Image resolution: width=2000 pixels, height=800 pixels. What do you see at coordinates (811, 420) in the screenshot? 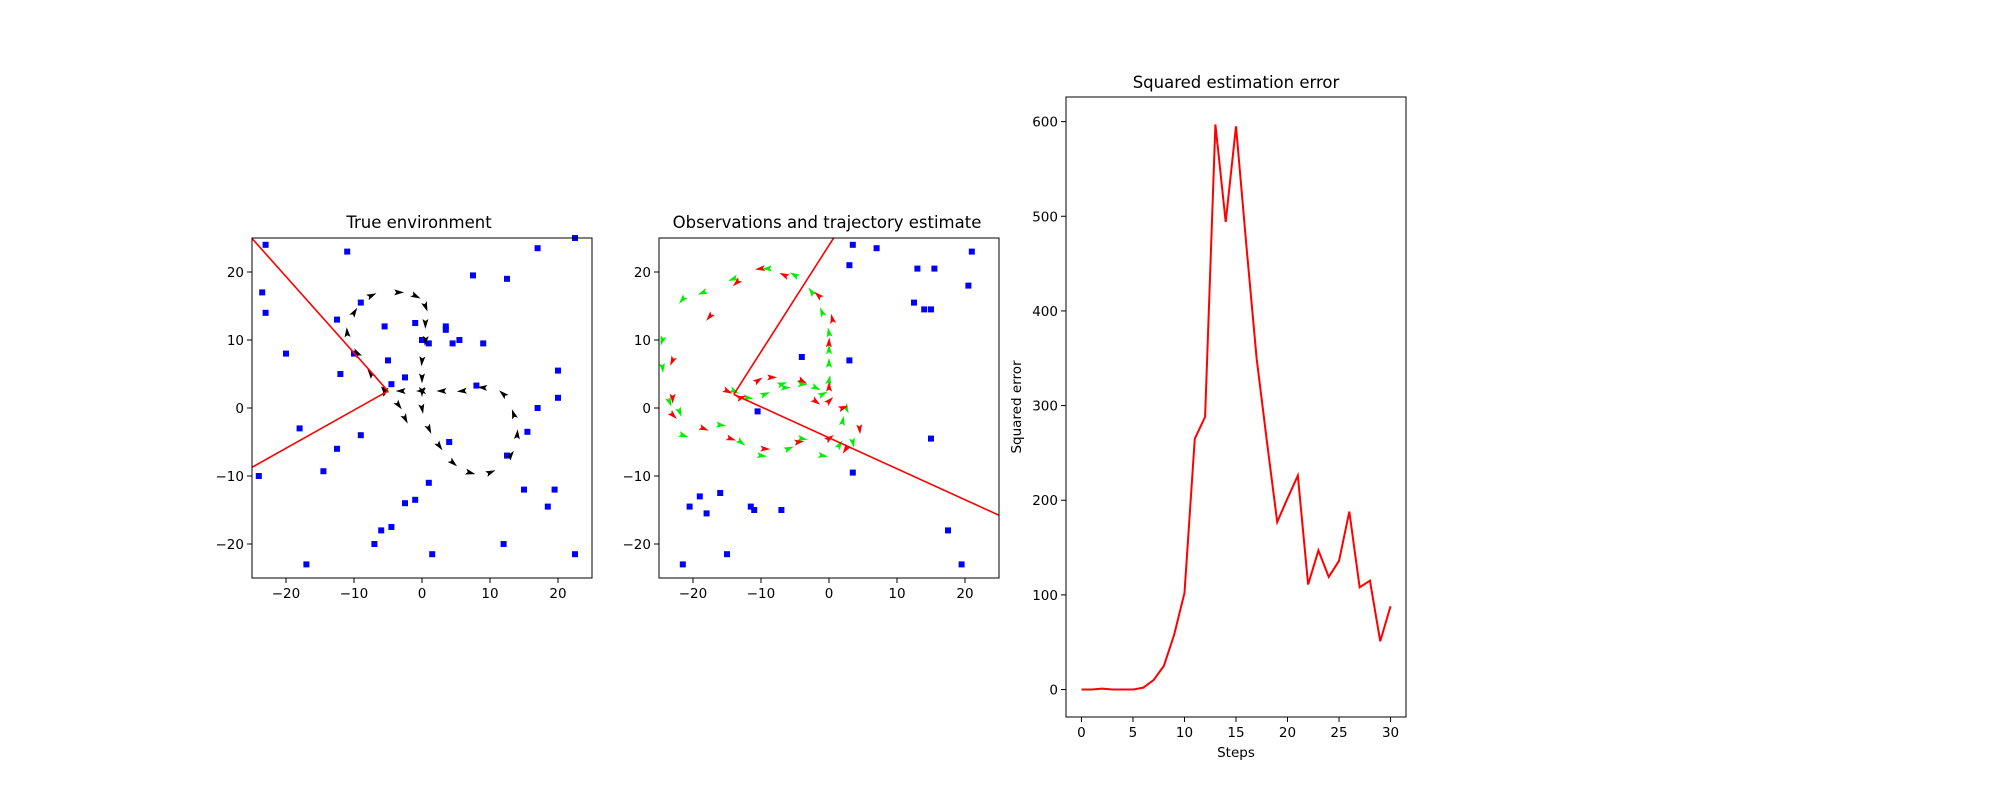
I see `panel2-plot-area: −20 −10 0 10 20 −20 −10 0 10 20` at bounding box center [811, 420].